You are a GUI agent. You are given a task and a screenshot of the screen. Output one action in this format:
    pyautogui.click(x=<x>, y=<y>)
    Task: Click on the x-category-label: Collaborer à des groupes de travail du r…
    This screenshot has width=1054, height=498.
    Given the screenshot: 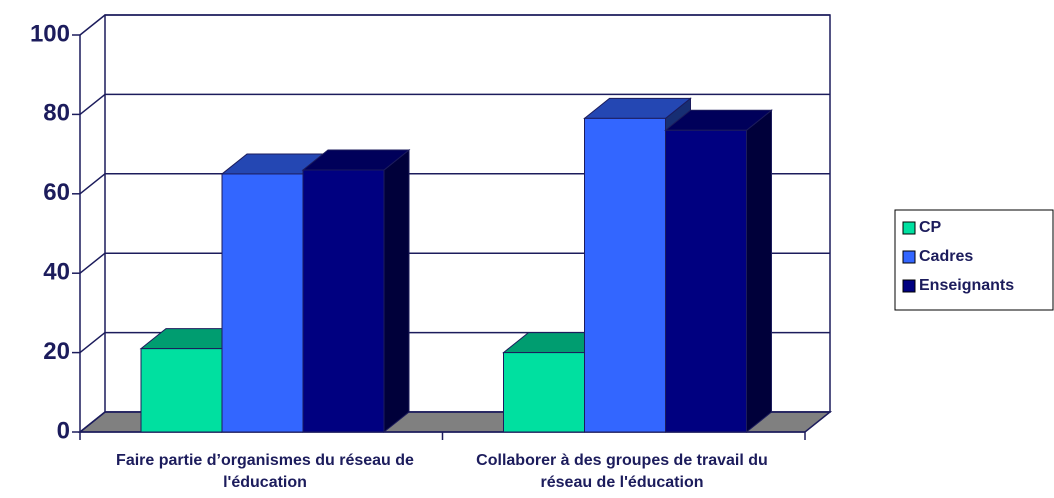 What is the action you would take?
    pyautogui.click(x=622, y=471)
    